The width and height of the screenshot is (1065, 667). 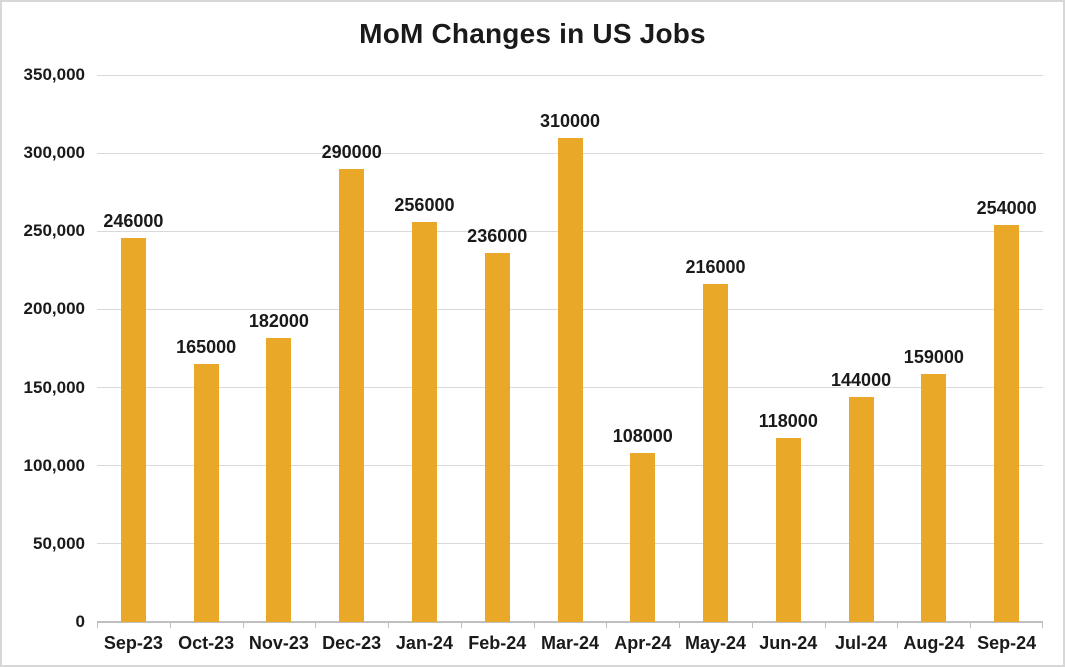 I want to click on x-axis-category-label: Jul-24, so click(x=861, y=643).